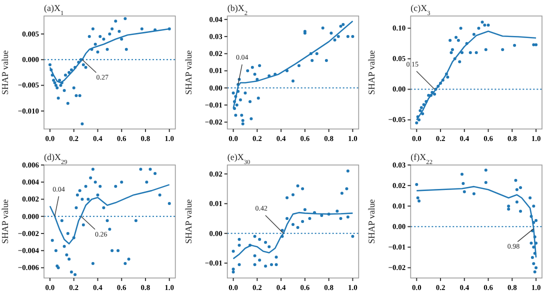  What do you see at coordinates (420, 9) in the screenshot?
I see `chart-title: (c)X$_{3}$` at bounding box center [420, 9].